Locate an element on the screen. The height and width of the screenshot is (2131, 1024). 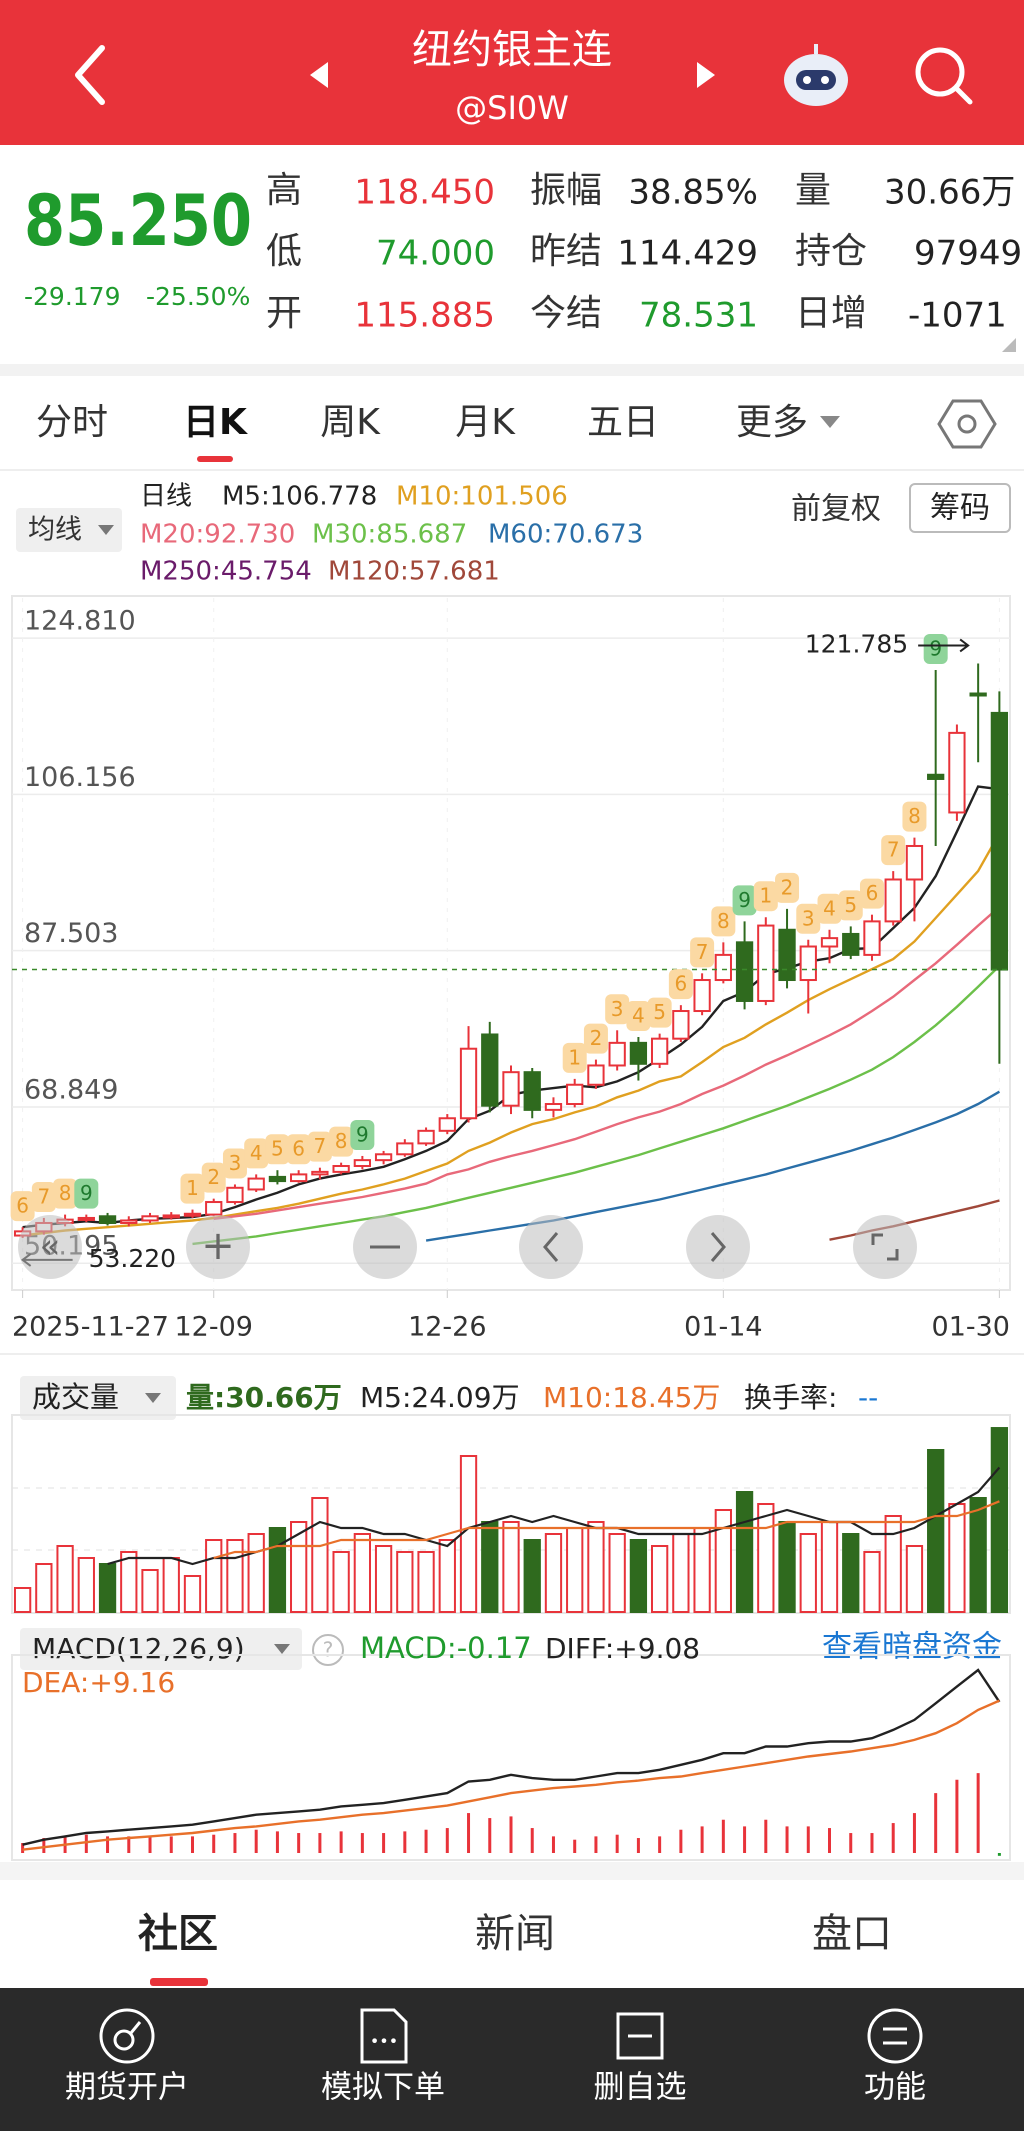
legend-entry: M10:101.506 is located at coordinates (482, 497).